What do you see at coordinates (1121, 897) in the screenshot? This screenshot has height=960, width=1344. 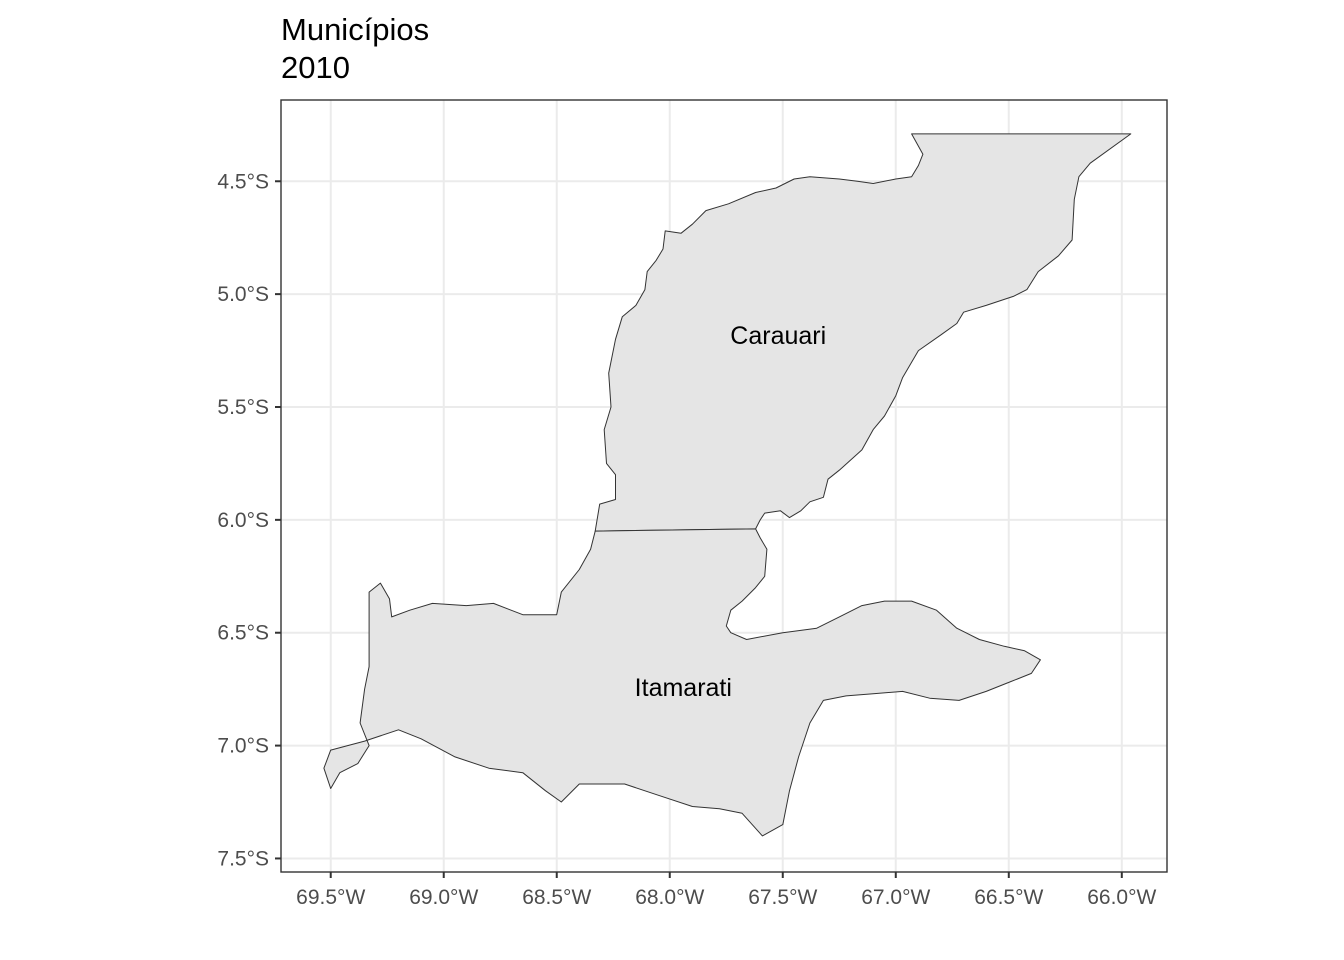 I see `x-tick-label: 66.0°W` at bounding box center [1121, 897].